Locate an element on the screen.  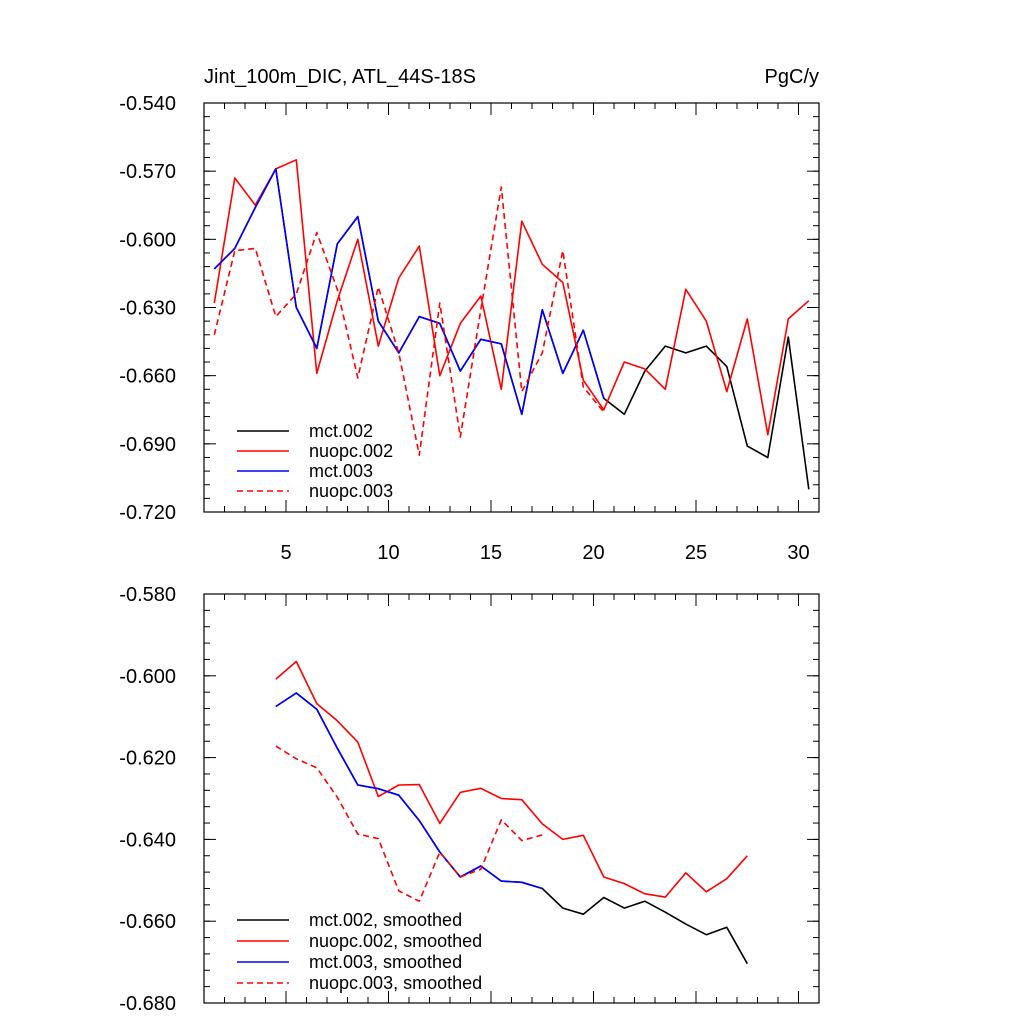
y-tick-label: -0.720 is located at coordinates (147, 513).